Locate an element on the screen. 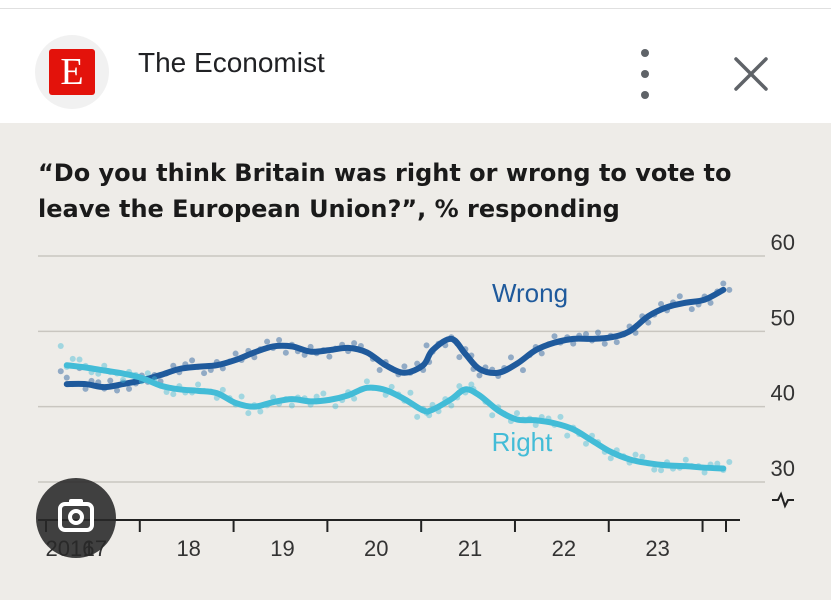  y-tick-label: 50 is located at coordinates (783, 317).